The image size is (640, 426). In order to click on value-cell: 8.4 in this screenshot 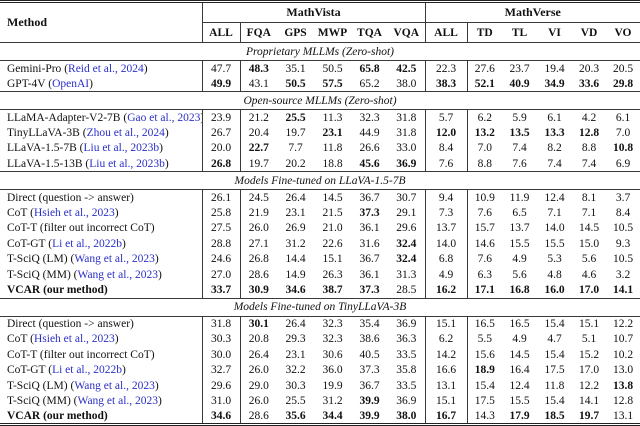, I will do `click(445, 148)`.